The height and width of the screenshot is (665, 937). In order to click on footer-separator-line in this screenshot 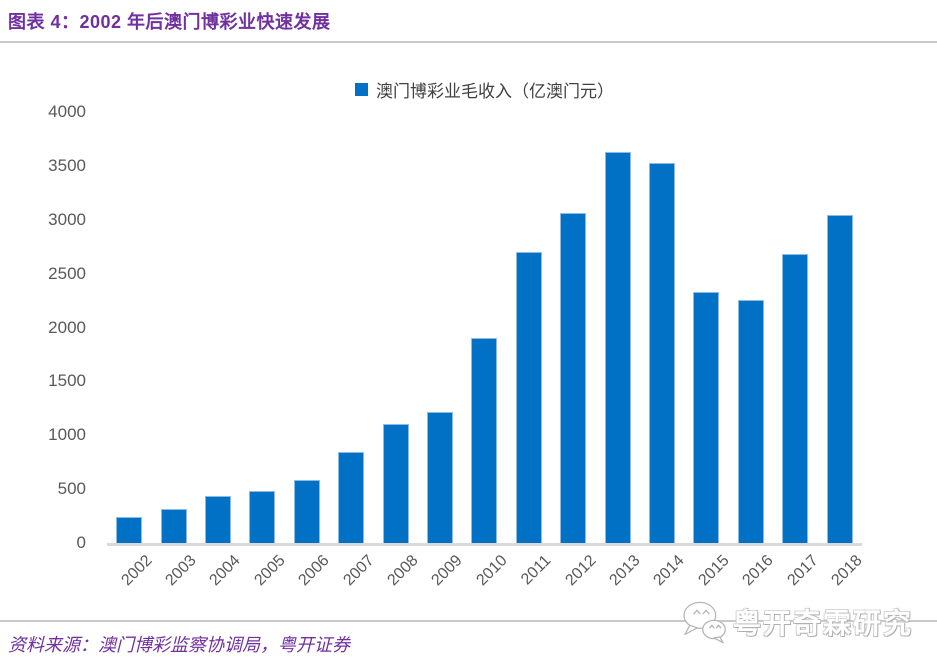, I will do `click(468, 621)`.